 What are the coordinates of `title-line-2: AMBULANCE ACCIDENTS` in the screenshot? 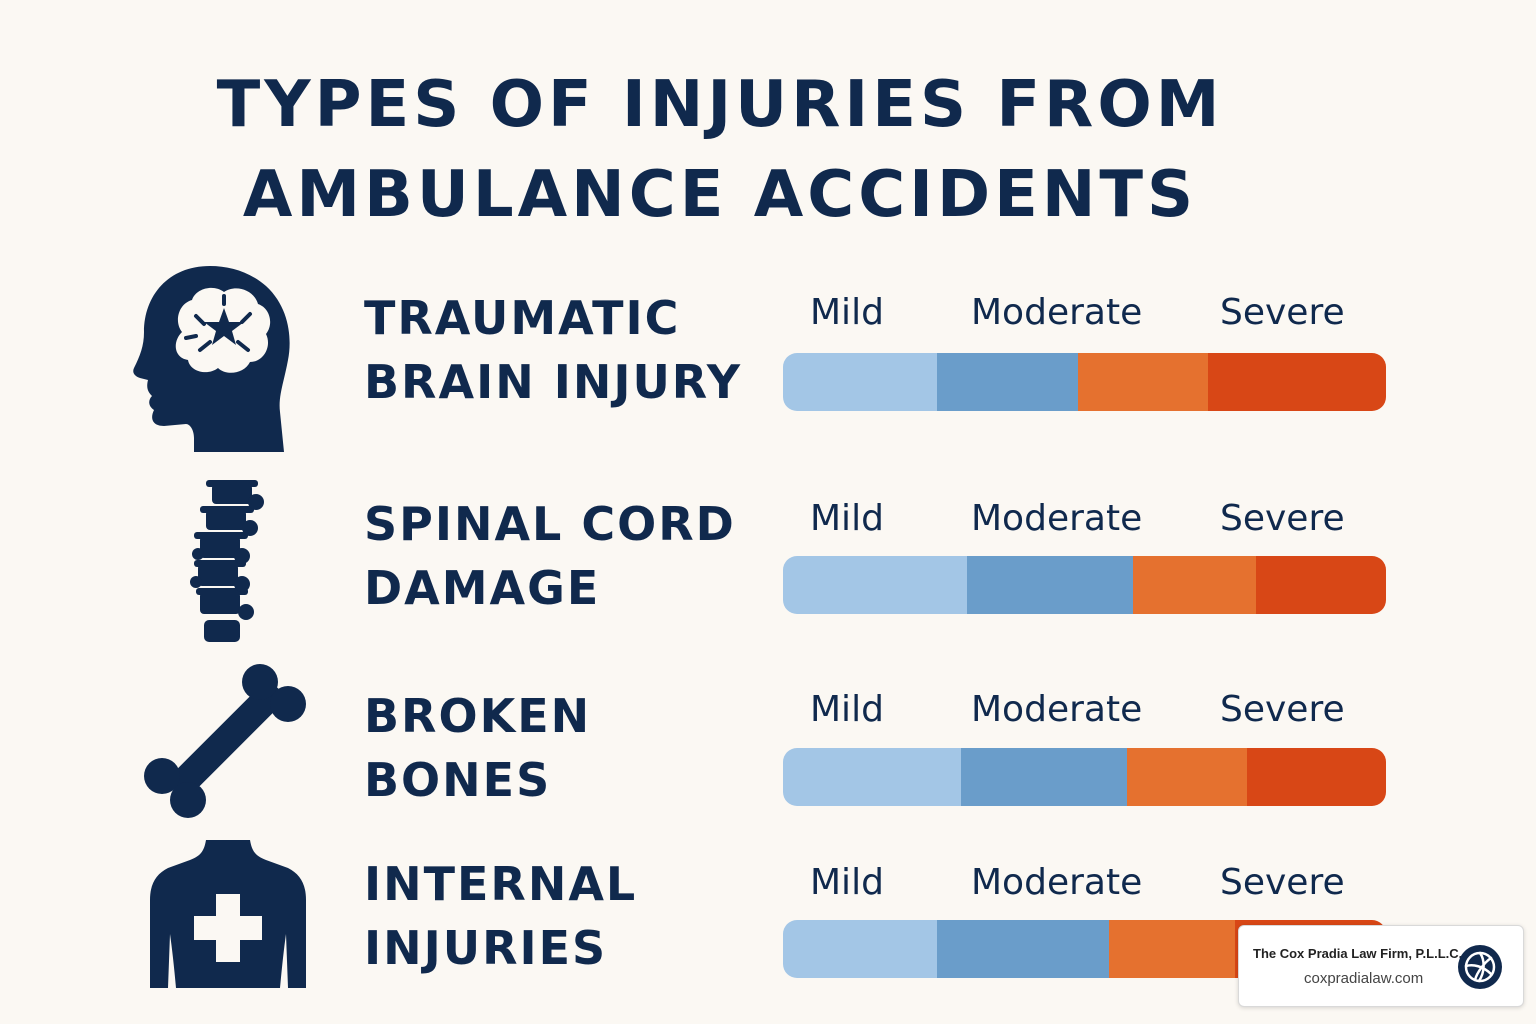 It's located at (720, 195).